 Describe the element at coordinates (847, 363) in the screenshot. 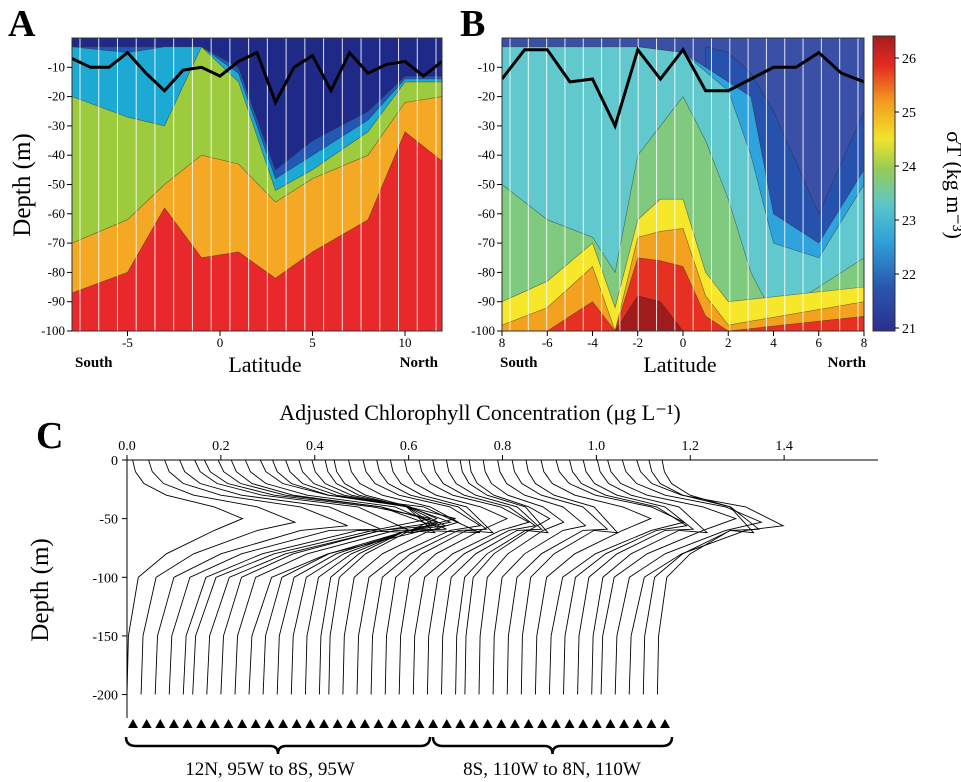

I see `panel-b-north-label: North` at that location.